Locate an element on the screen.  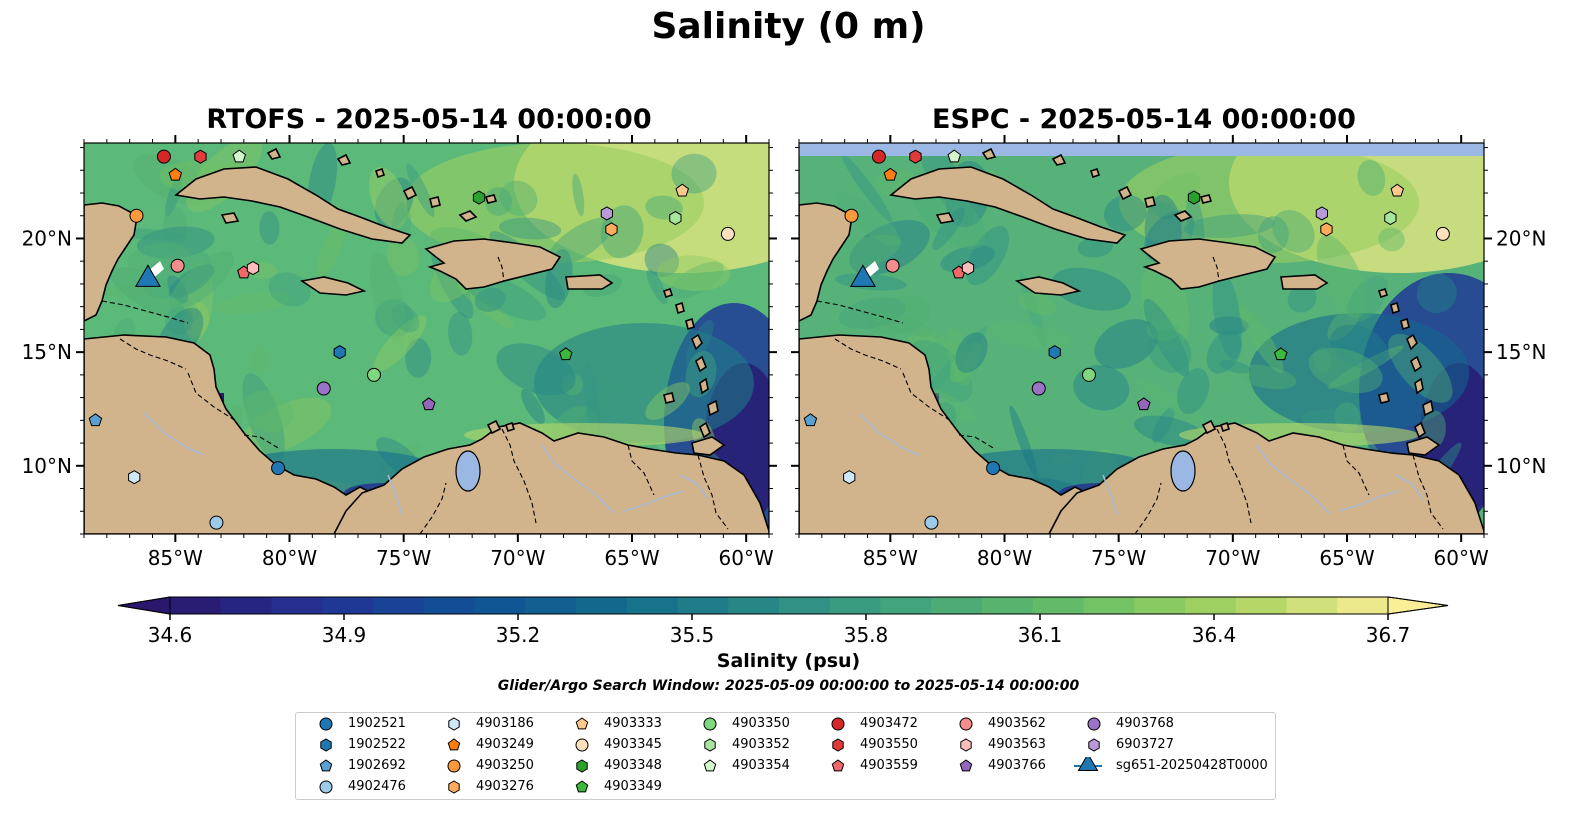
panel-title-espc: ESPC - 2025-05-14 00:00:00 is located at coordinates (1144, 119).